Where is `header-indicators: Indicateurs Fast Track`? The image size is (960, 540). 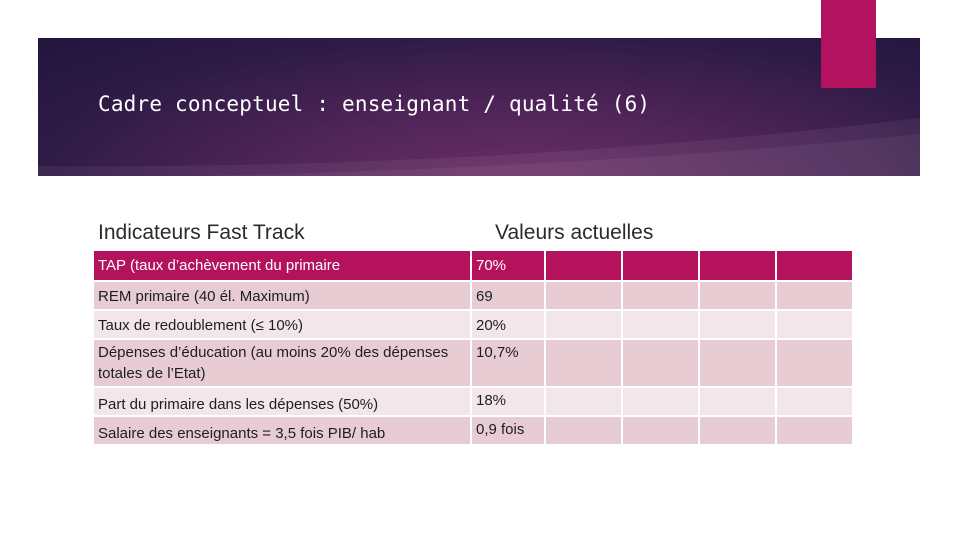
header-indicators: Indicateurs Fast Track is located at coordinates (201, 232).